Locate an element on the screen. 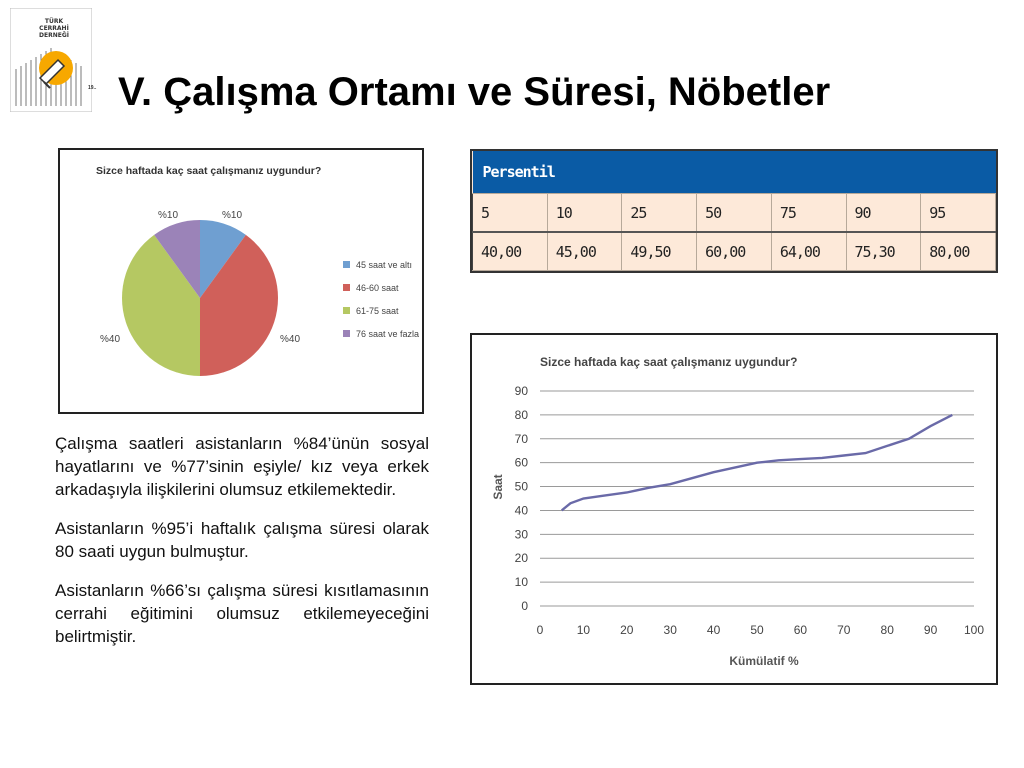 Image resolution: width=1024 pixels, height=768 pixels. y-tick-label: 90 is located at coordinates (522, 391).